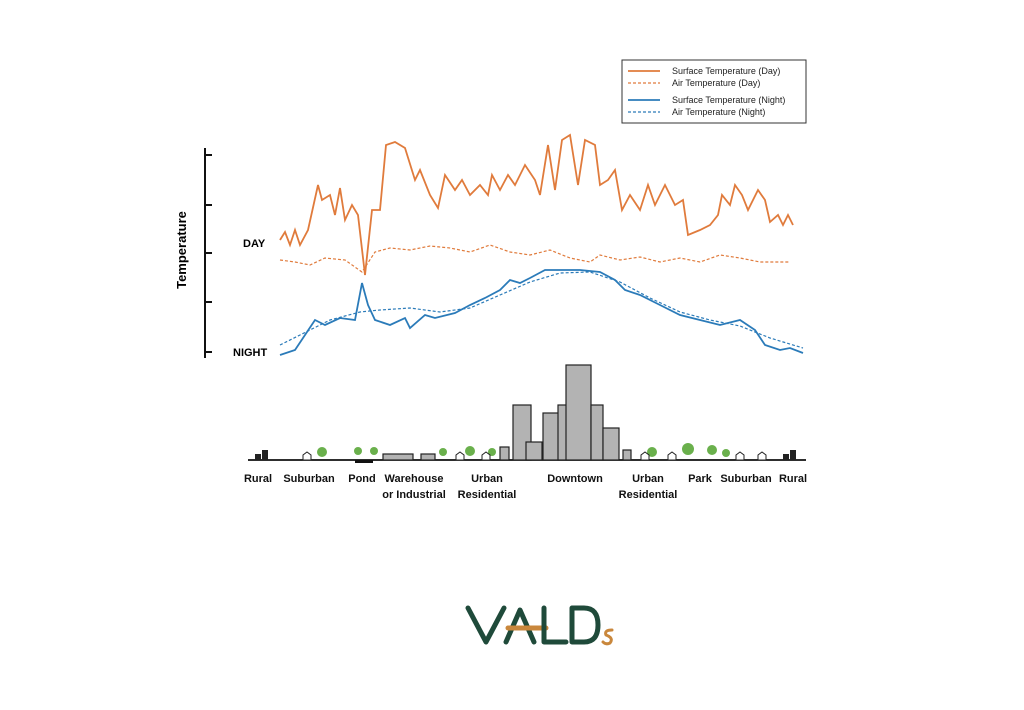 The height and width of the screenshot is (710, 1024). I want to click on day-air-curve, so click(534, 258).